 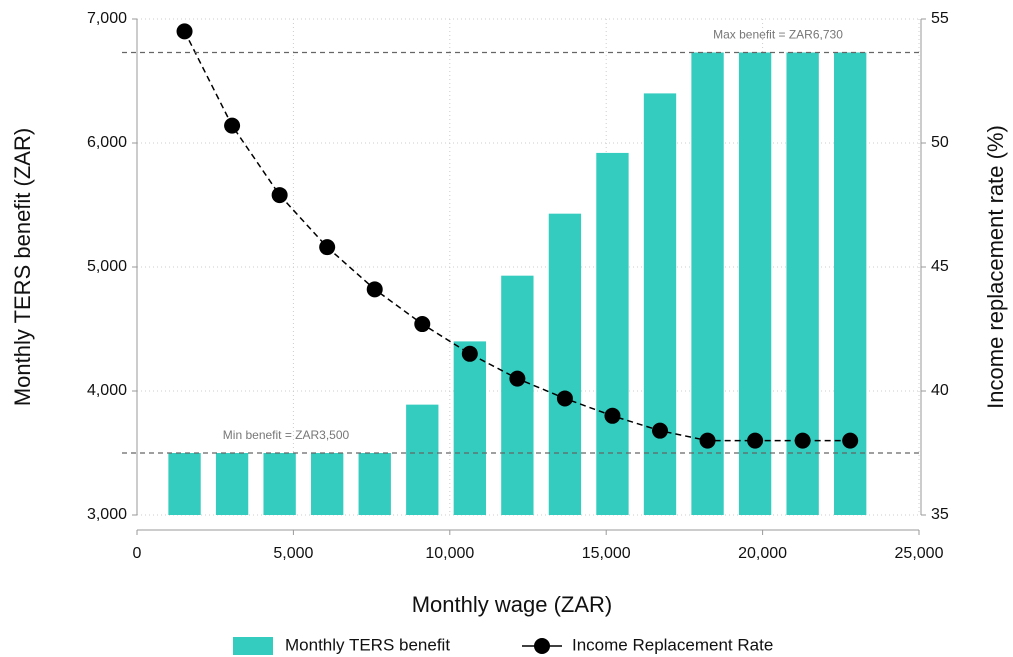 I want to click on legend-label: Income Replacement Rate, so click(x=672, y=644).